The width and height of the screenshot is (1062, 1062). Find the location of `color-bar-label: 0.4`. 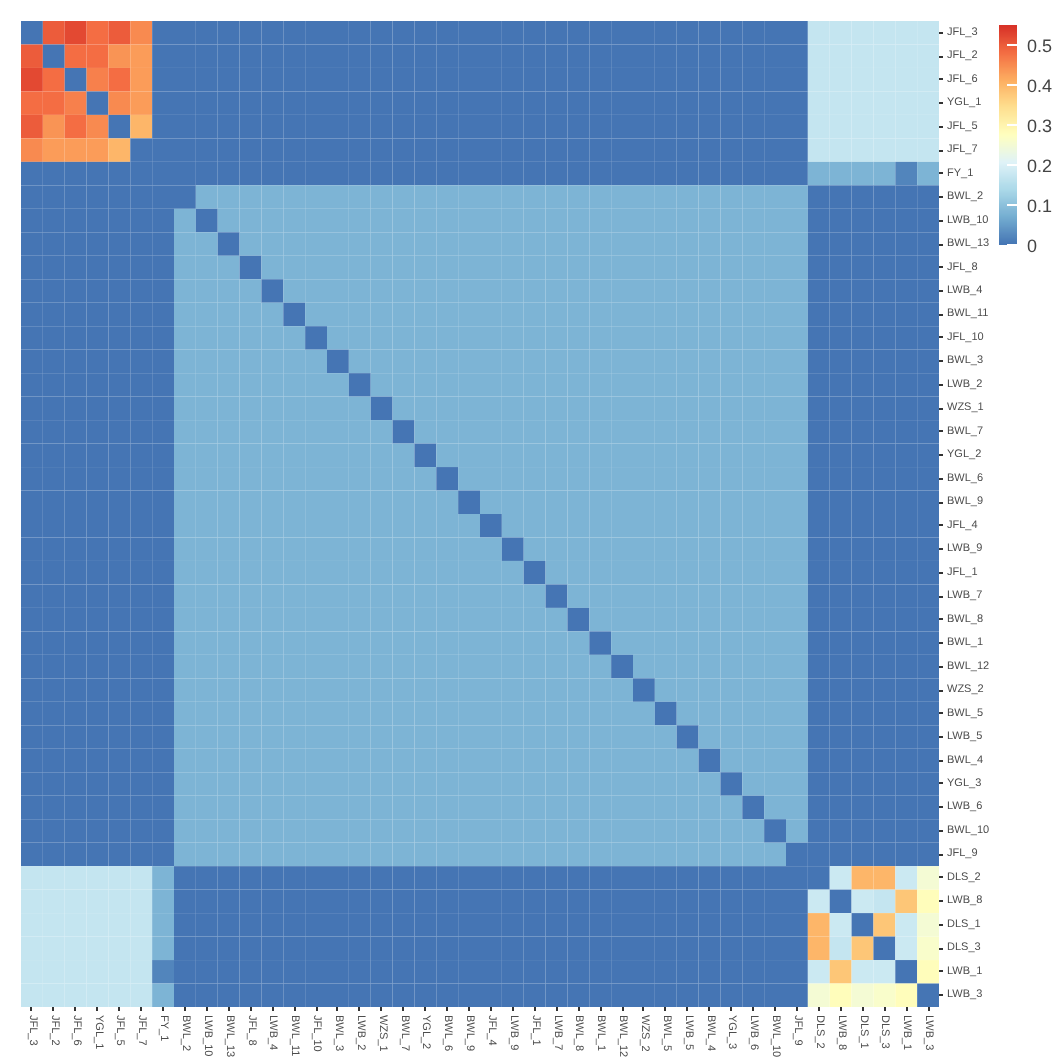

color-bar-label: 0.4 is located at coordinates (1040, 86).